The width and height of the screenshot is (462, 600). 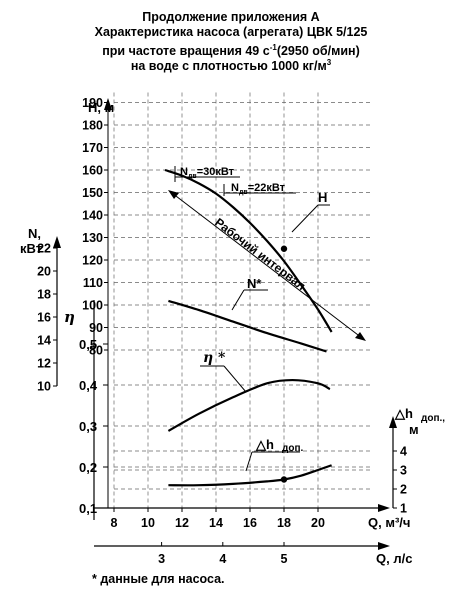 What do you see at coordinates (92, 238) in the screenshot?
I see `h-axis-tick-label: 130` at bounding box center [92, 238].